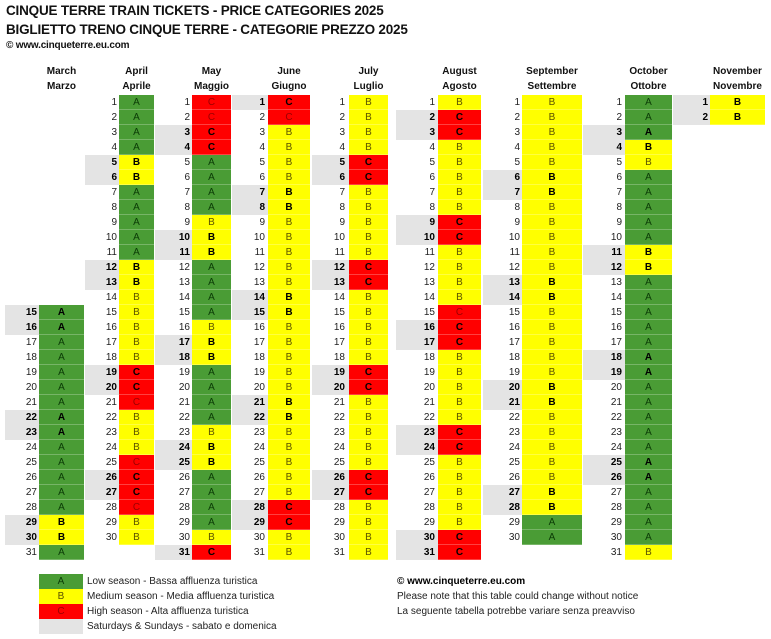 Image resolution: width=771 pixels, height=639 pixels. What do you see at coordinates (604, 267) in the screenshot?
I see `october-weekend-band` at bounding box center [604, 267].